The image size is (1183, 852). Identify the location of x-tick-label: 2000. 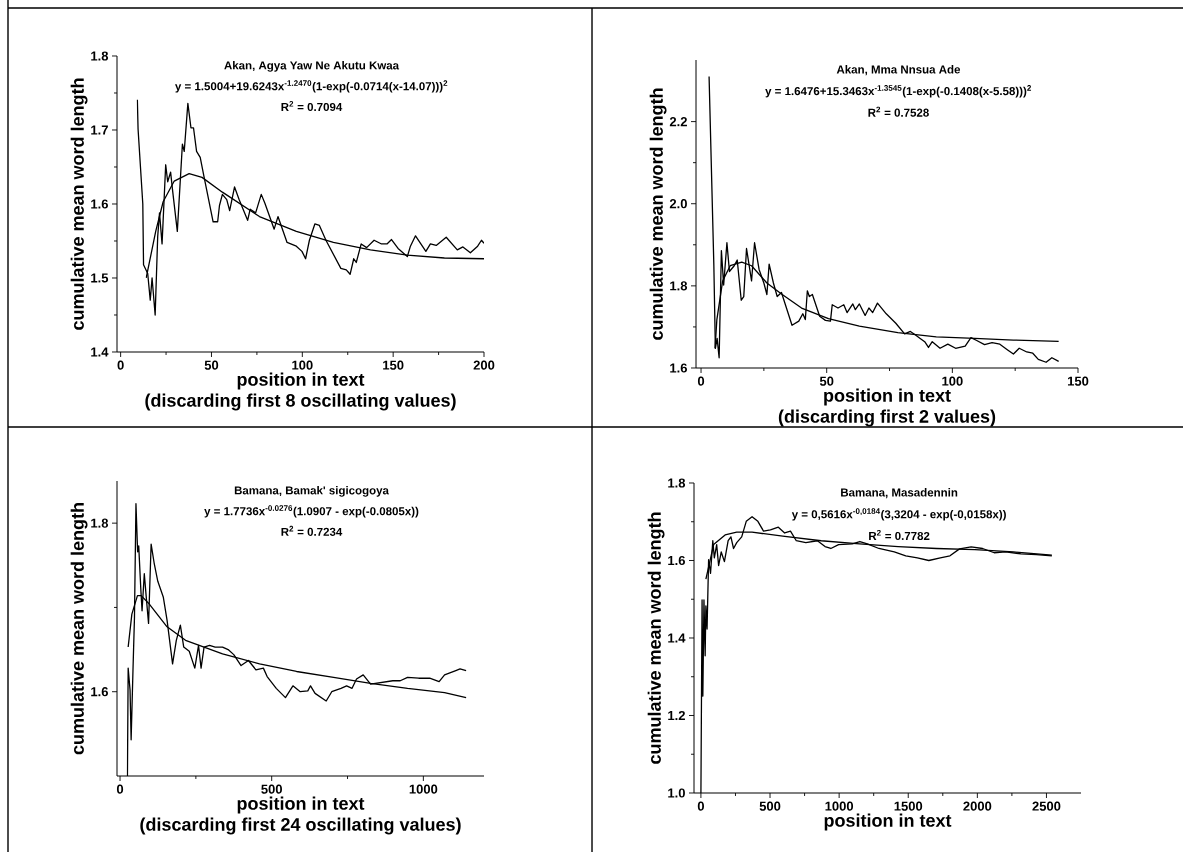
(977, 806).